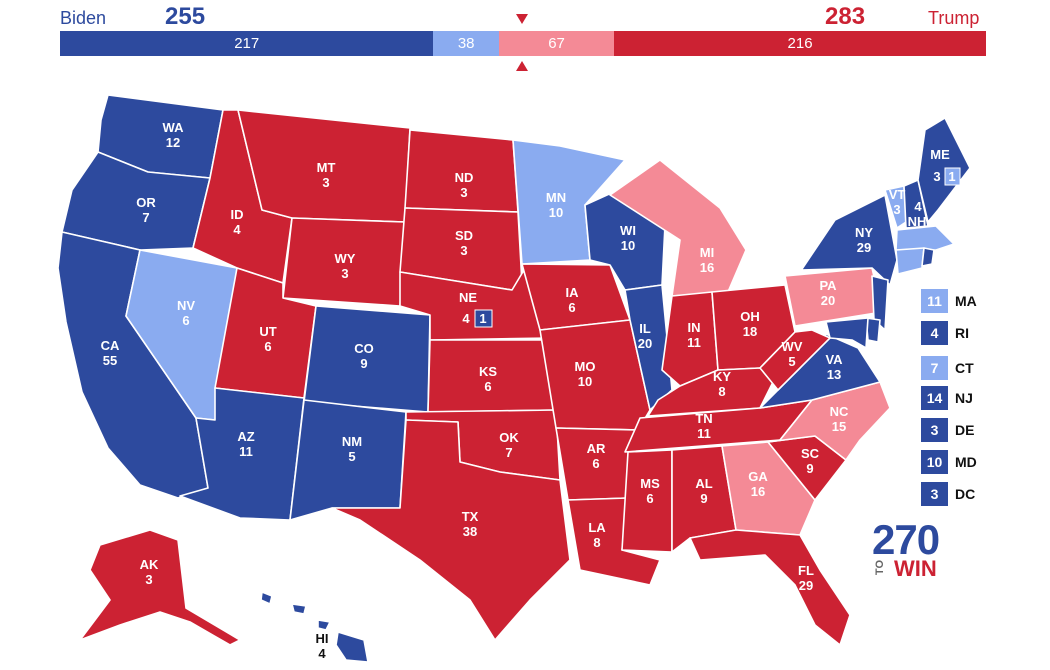  Describe the element at coordinates (934, 430) in the screenshot. I see `small-state-box-DE: 3` at that location.